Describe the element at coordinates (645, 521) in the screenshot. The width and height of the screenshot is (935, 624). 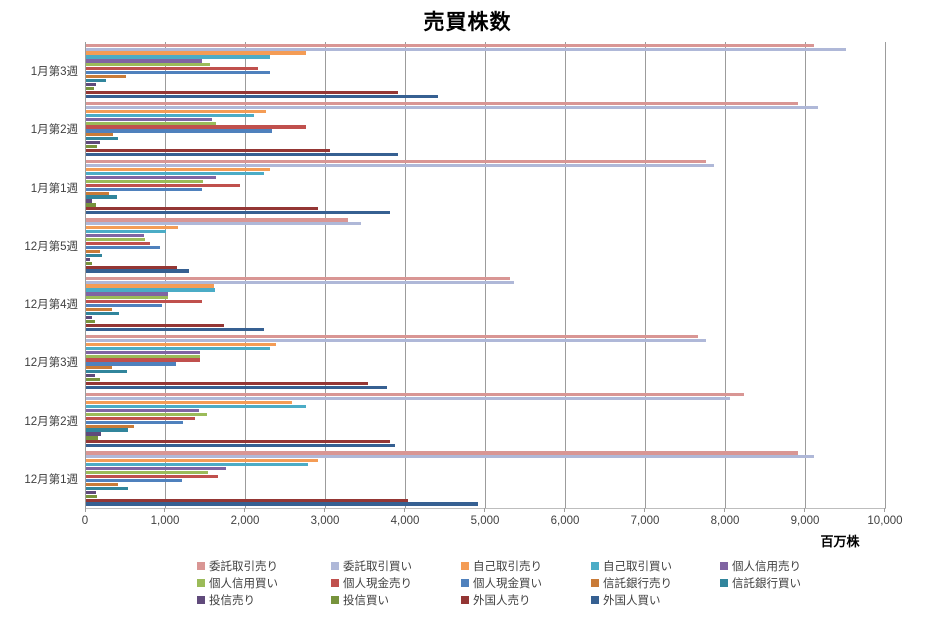
I see `x-tick-label: 7,000` at that location.